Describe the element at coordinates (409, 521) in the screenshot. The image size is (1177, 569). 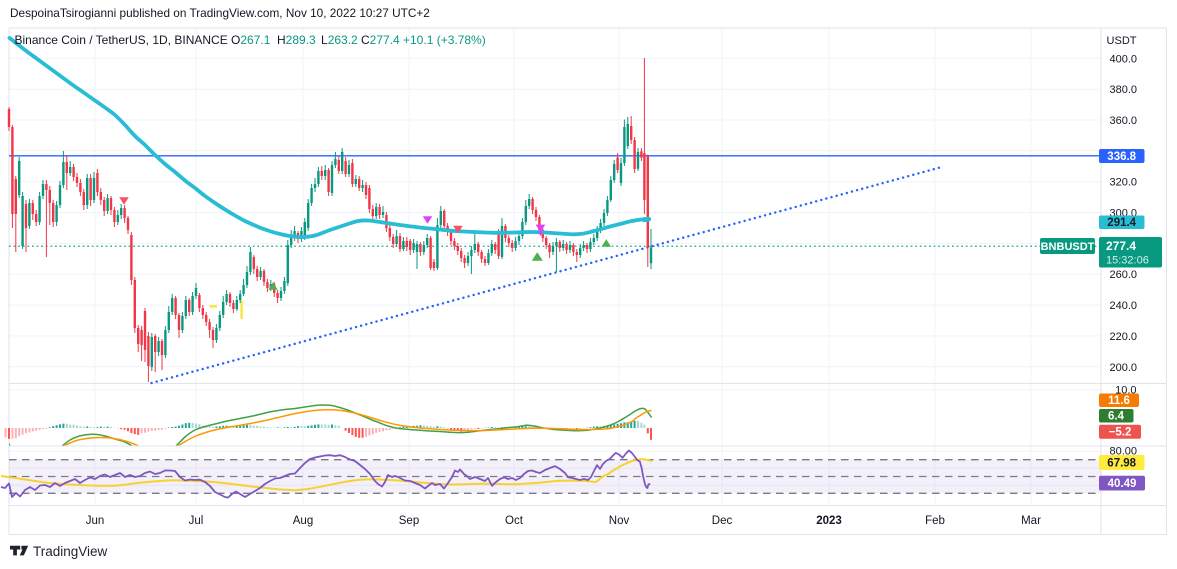
I see `svg-text: Sep` at that location.